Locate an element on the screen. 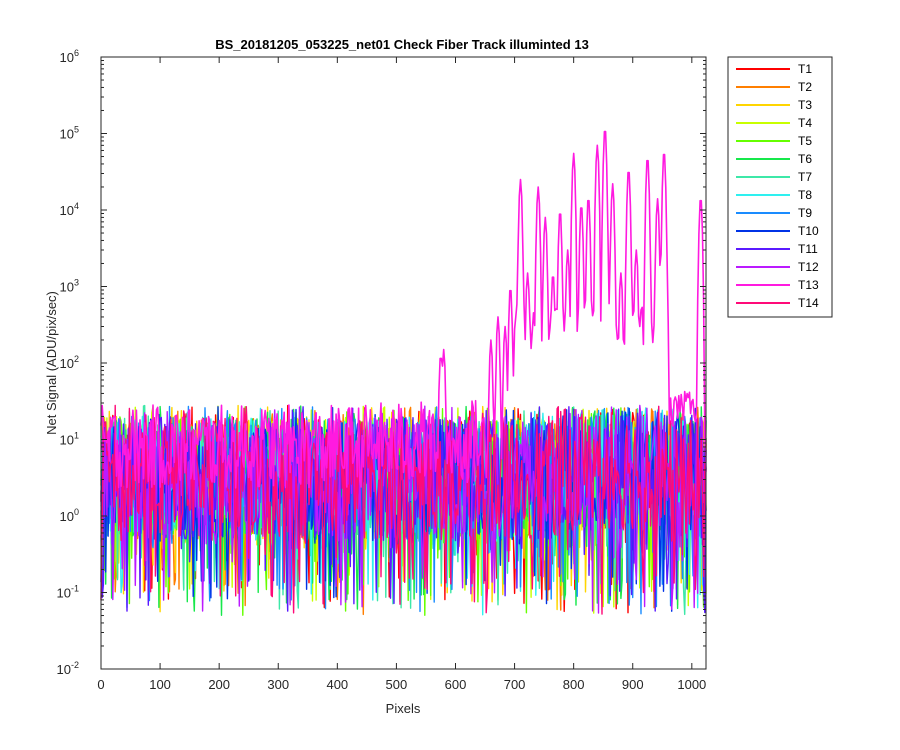 Image resolution: width=900 pixels, height=750 pixels. y-tick-exponent: -2 is located at coordinates (75, 665).